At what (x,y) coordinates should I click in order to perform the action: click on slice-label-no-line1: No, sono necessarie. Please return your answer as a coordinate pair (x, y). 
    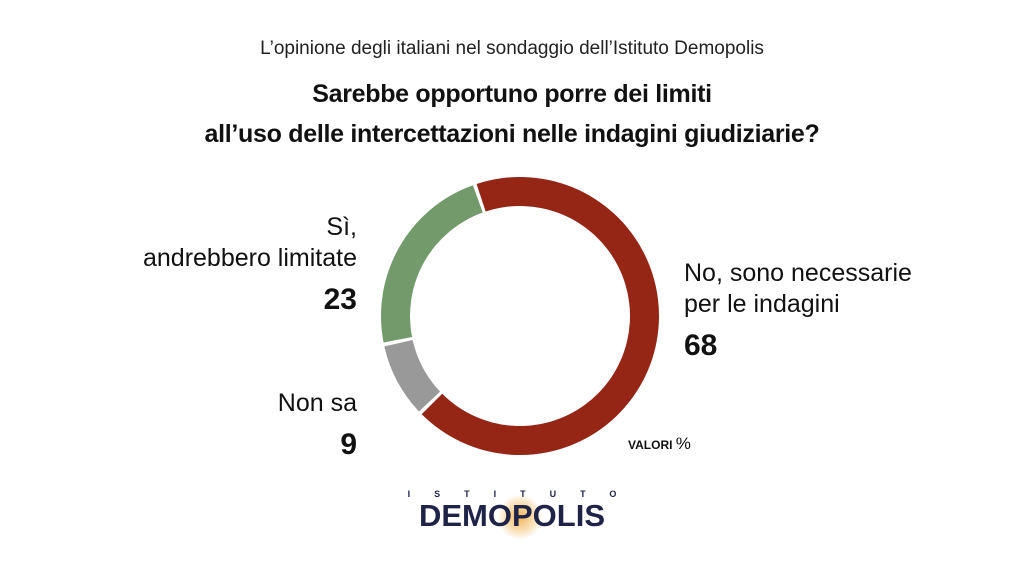
    Looking at the image, I should click on (798, 273).